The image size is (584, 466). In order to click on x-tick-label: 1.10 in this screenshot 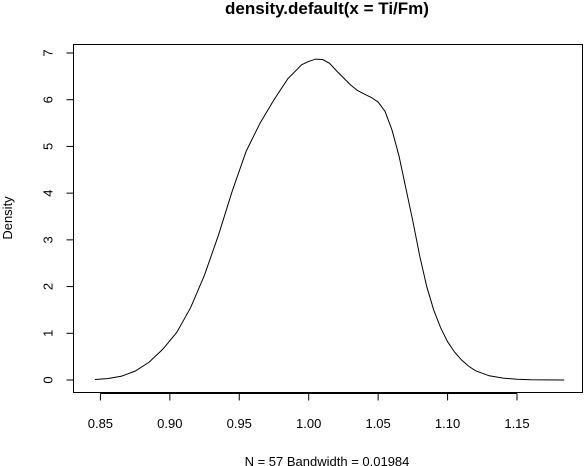, I will do `click(447, 423)`.